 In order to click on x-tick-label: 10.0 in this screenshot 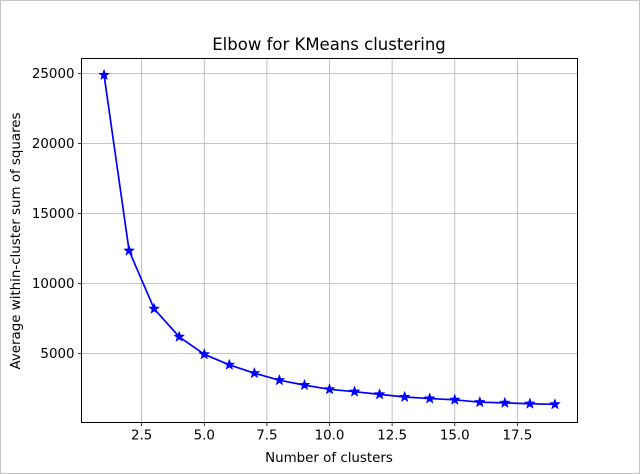, I will do `click(330, 436)`.